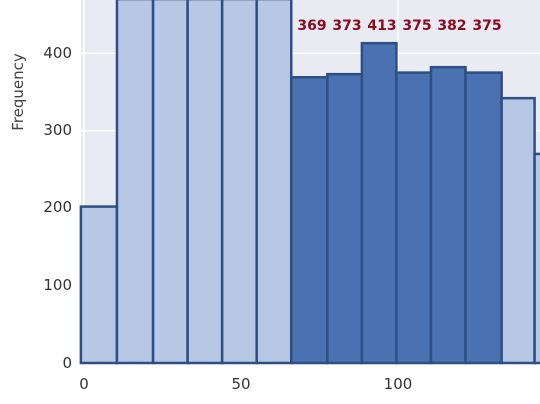 This screenshot has height=404, width=540. What do you see at coordinates (57, 285) in the screenshot?
I see `y-tick-100: 100` at bounding box center [57, 285].